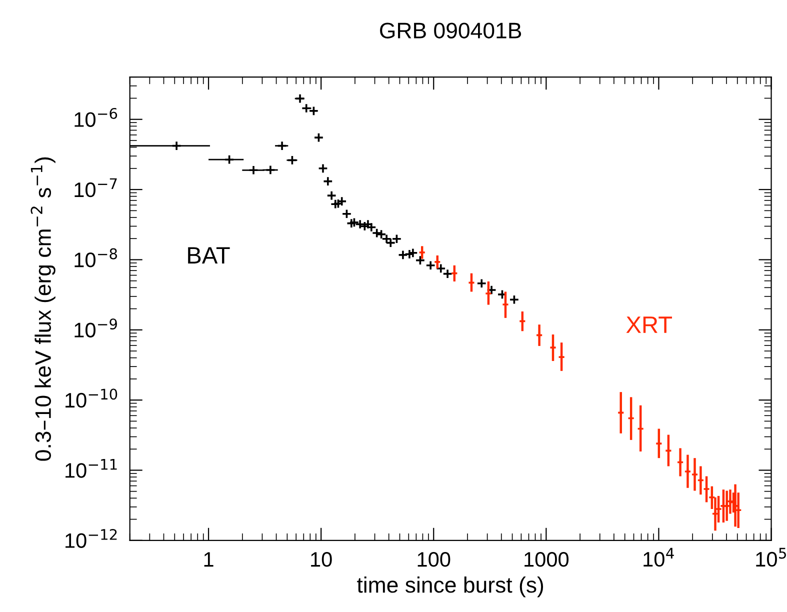  Describe the element at coordinates (95, 188) in the screenshot. I see `y-tick-label: 10$^{−7}$` at that location.